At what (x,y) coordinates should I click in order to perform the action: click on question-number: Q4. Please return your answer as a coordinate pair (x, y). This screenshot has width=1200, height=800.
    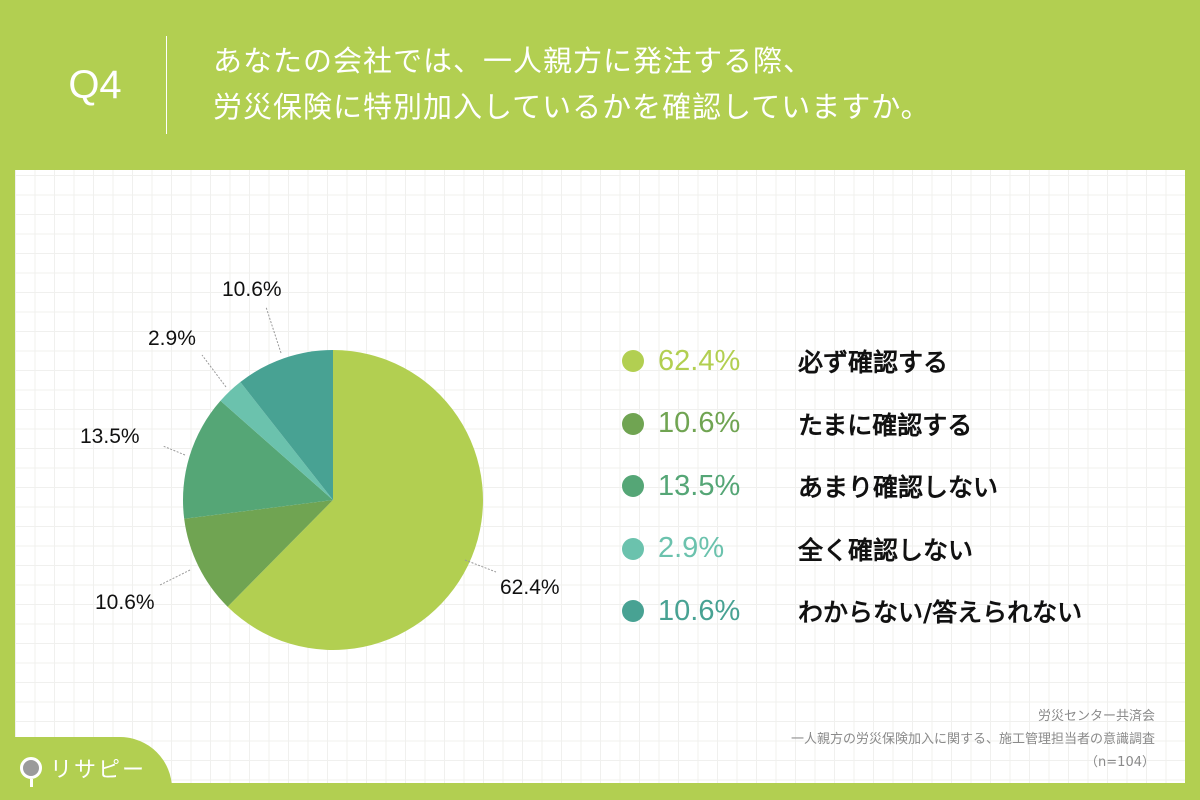
    Looking at the image, I should click on (95, 85).